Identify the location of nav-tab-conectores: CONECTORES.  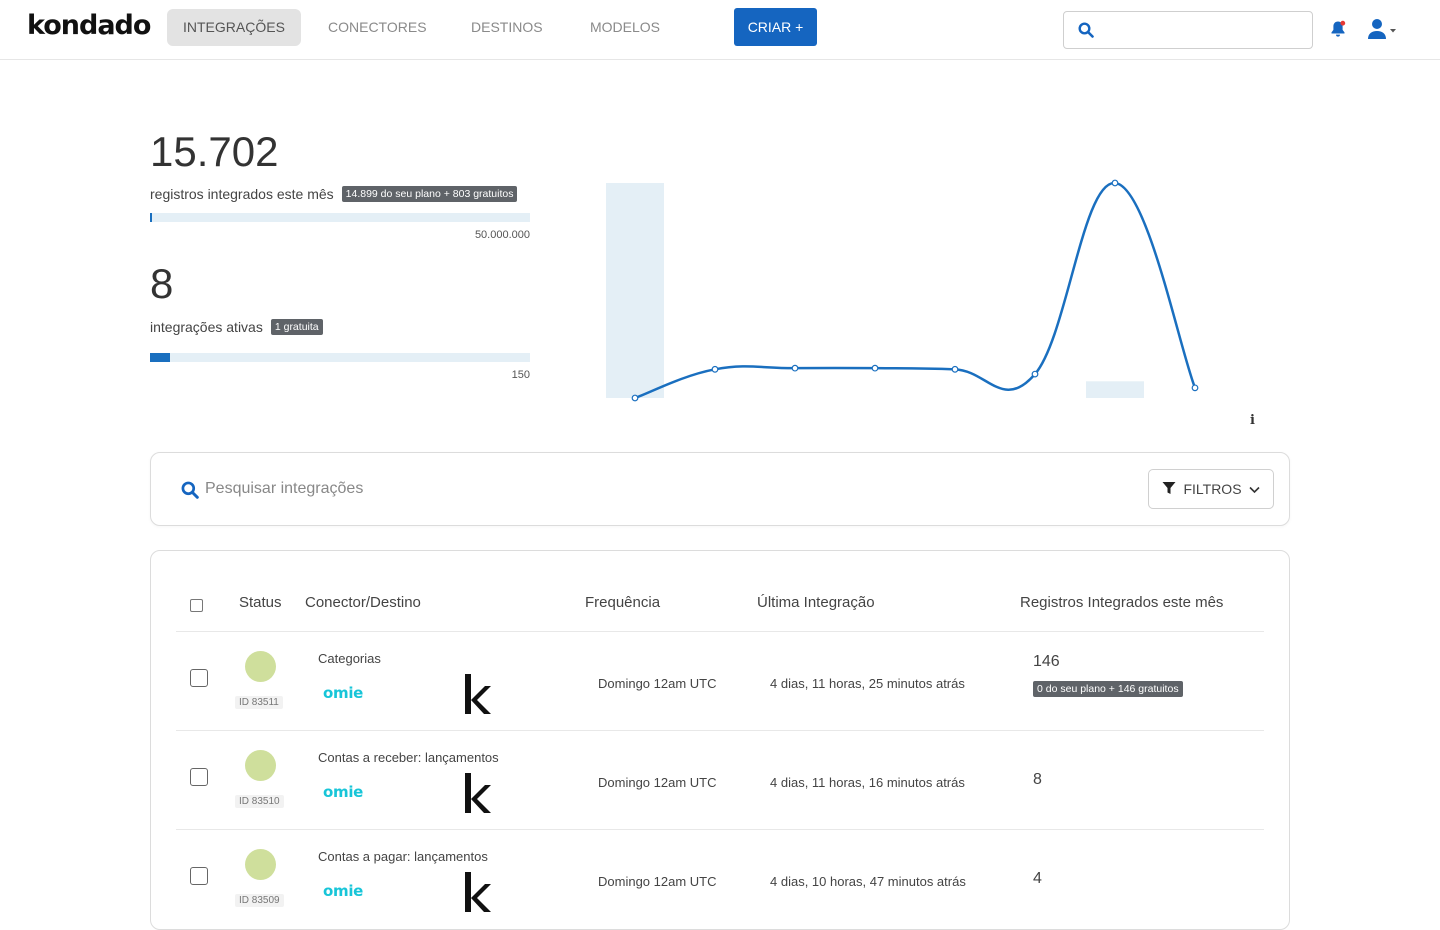
(377, 27).